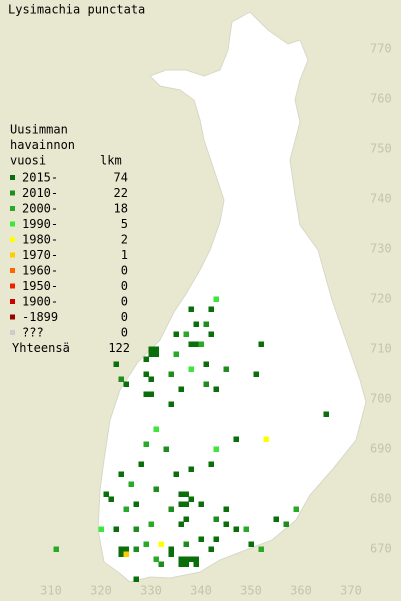  I want to click on legend-label: 1990-, so click(40, 224).